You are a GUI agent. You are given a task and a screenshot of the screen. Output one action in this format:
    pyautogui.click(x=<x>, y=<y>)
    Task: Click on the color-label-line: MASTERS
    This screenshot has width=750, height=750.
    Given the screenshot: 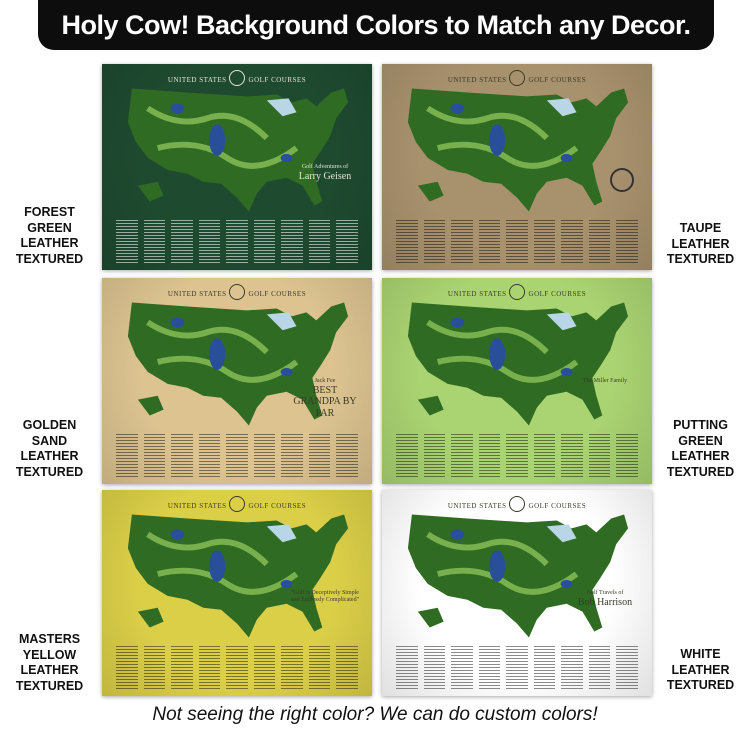 What is the action you would take?
    pyautogui.click(x=49, y=639)
    